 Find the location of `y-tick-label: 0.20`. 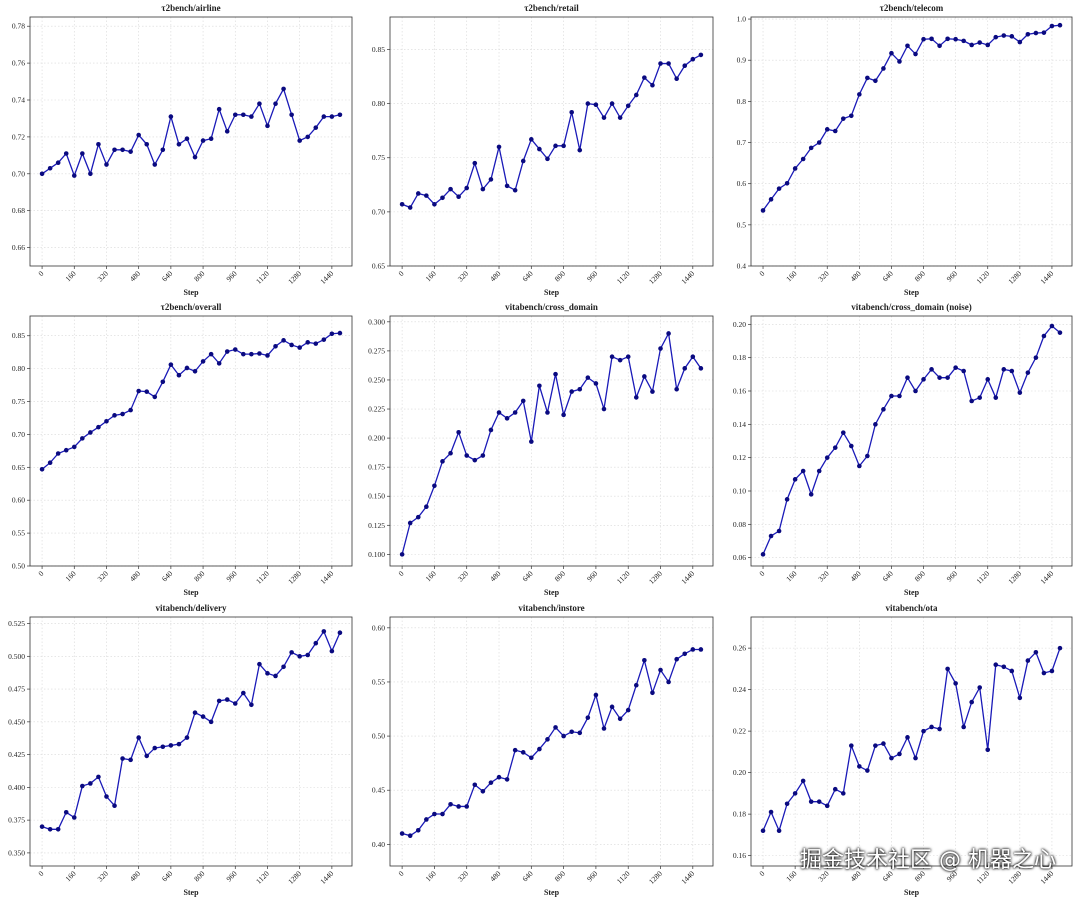

y-tick-label: 0.20 is located at coordinates (739, 324).